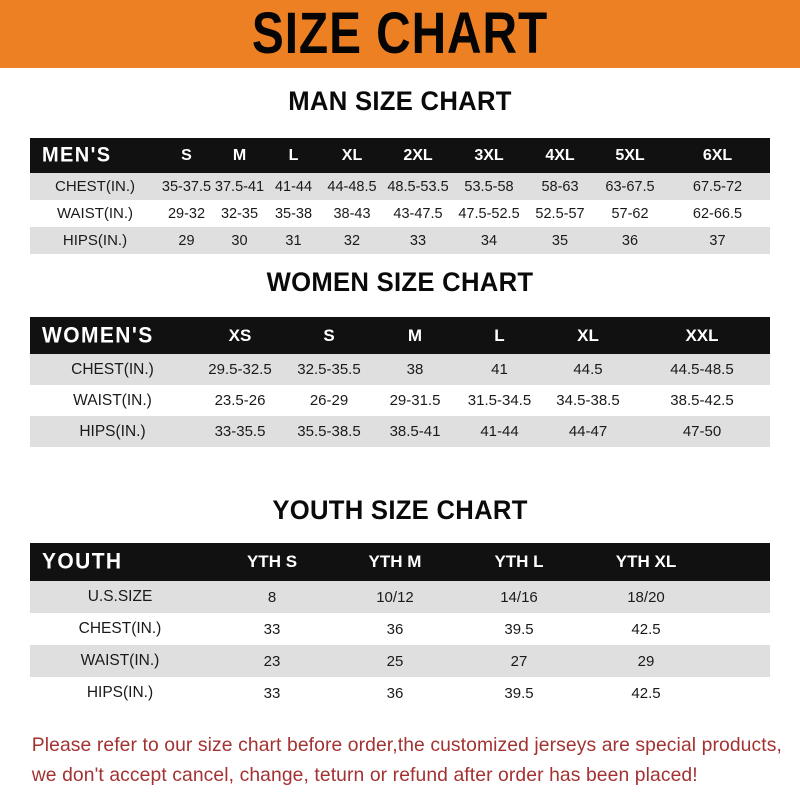 The image size is (800, 800). What do you see at coordinates (588, 400) in the screenshot?
I see `table-cell: 34.5-38.5` at bounding box center [588, 400].